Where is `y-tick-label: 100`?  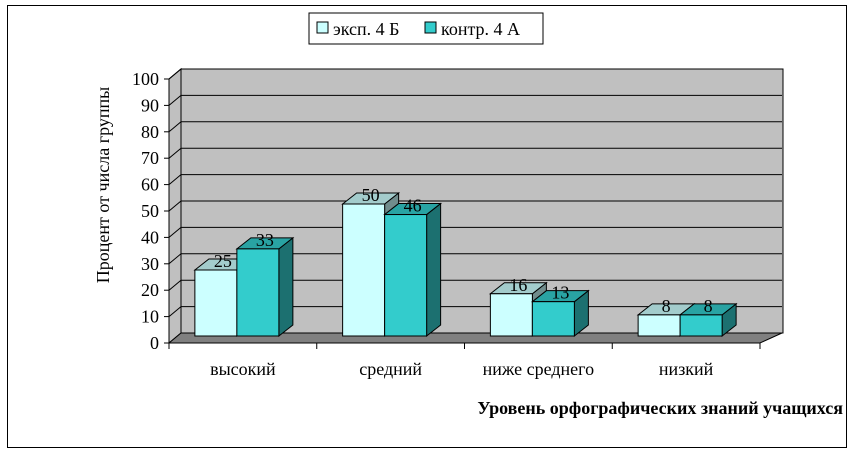 y-tick-label: 100 is located at coordinates (145, 79).